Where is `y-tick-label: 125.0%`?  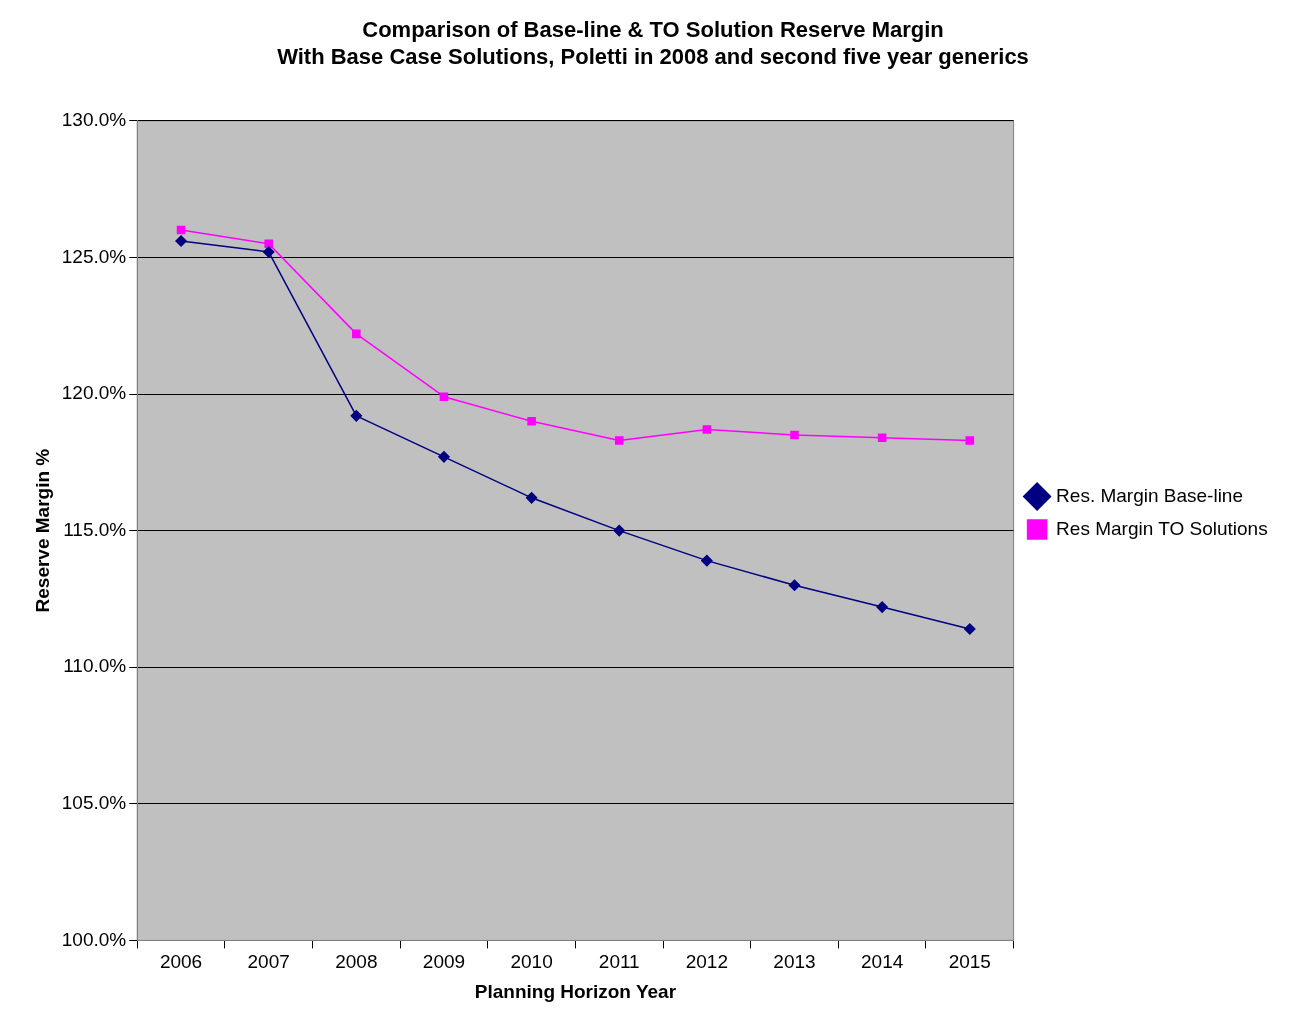 y-tick-label: 125.0% is located at coordinates (94, 256).